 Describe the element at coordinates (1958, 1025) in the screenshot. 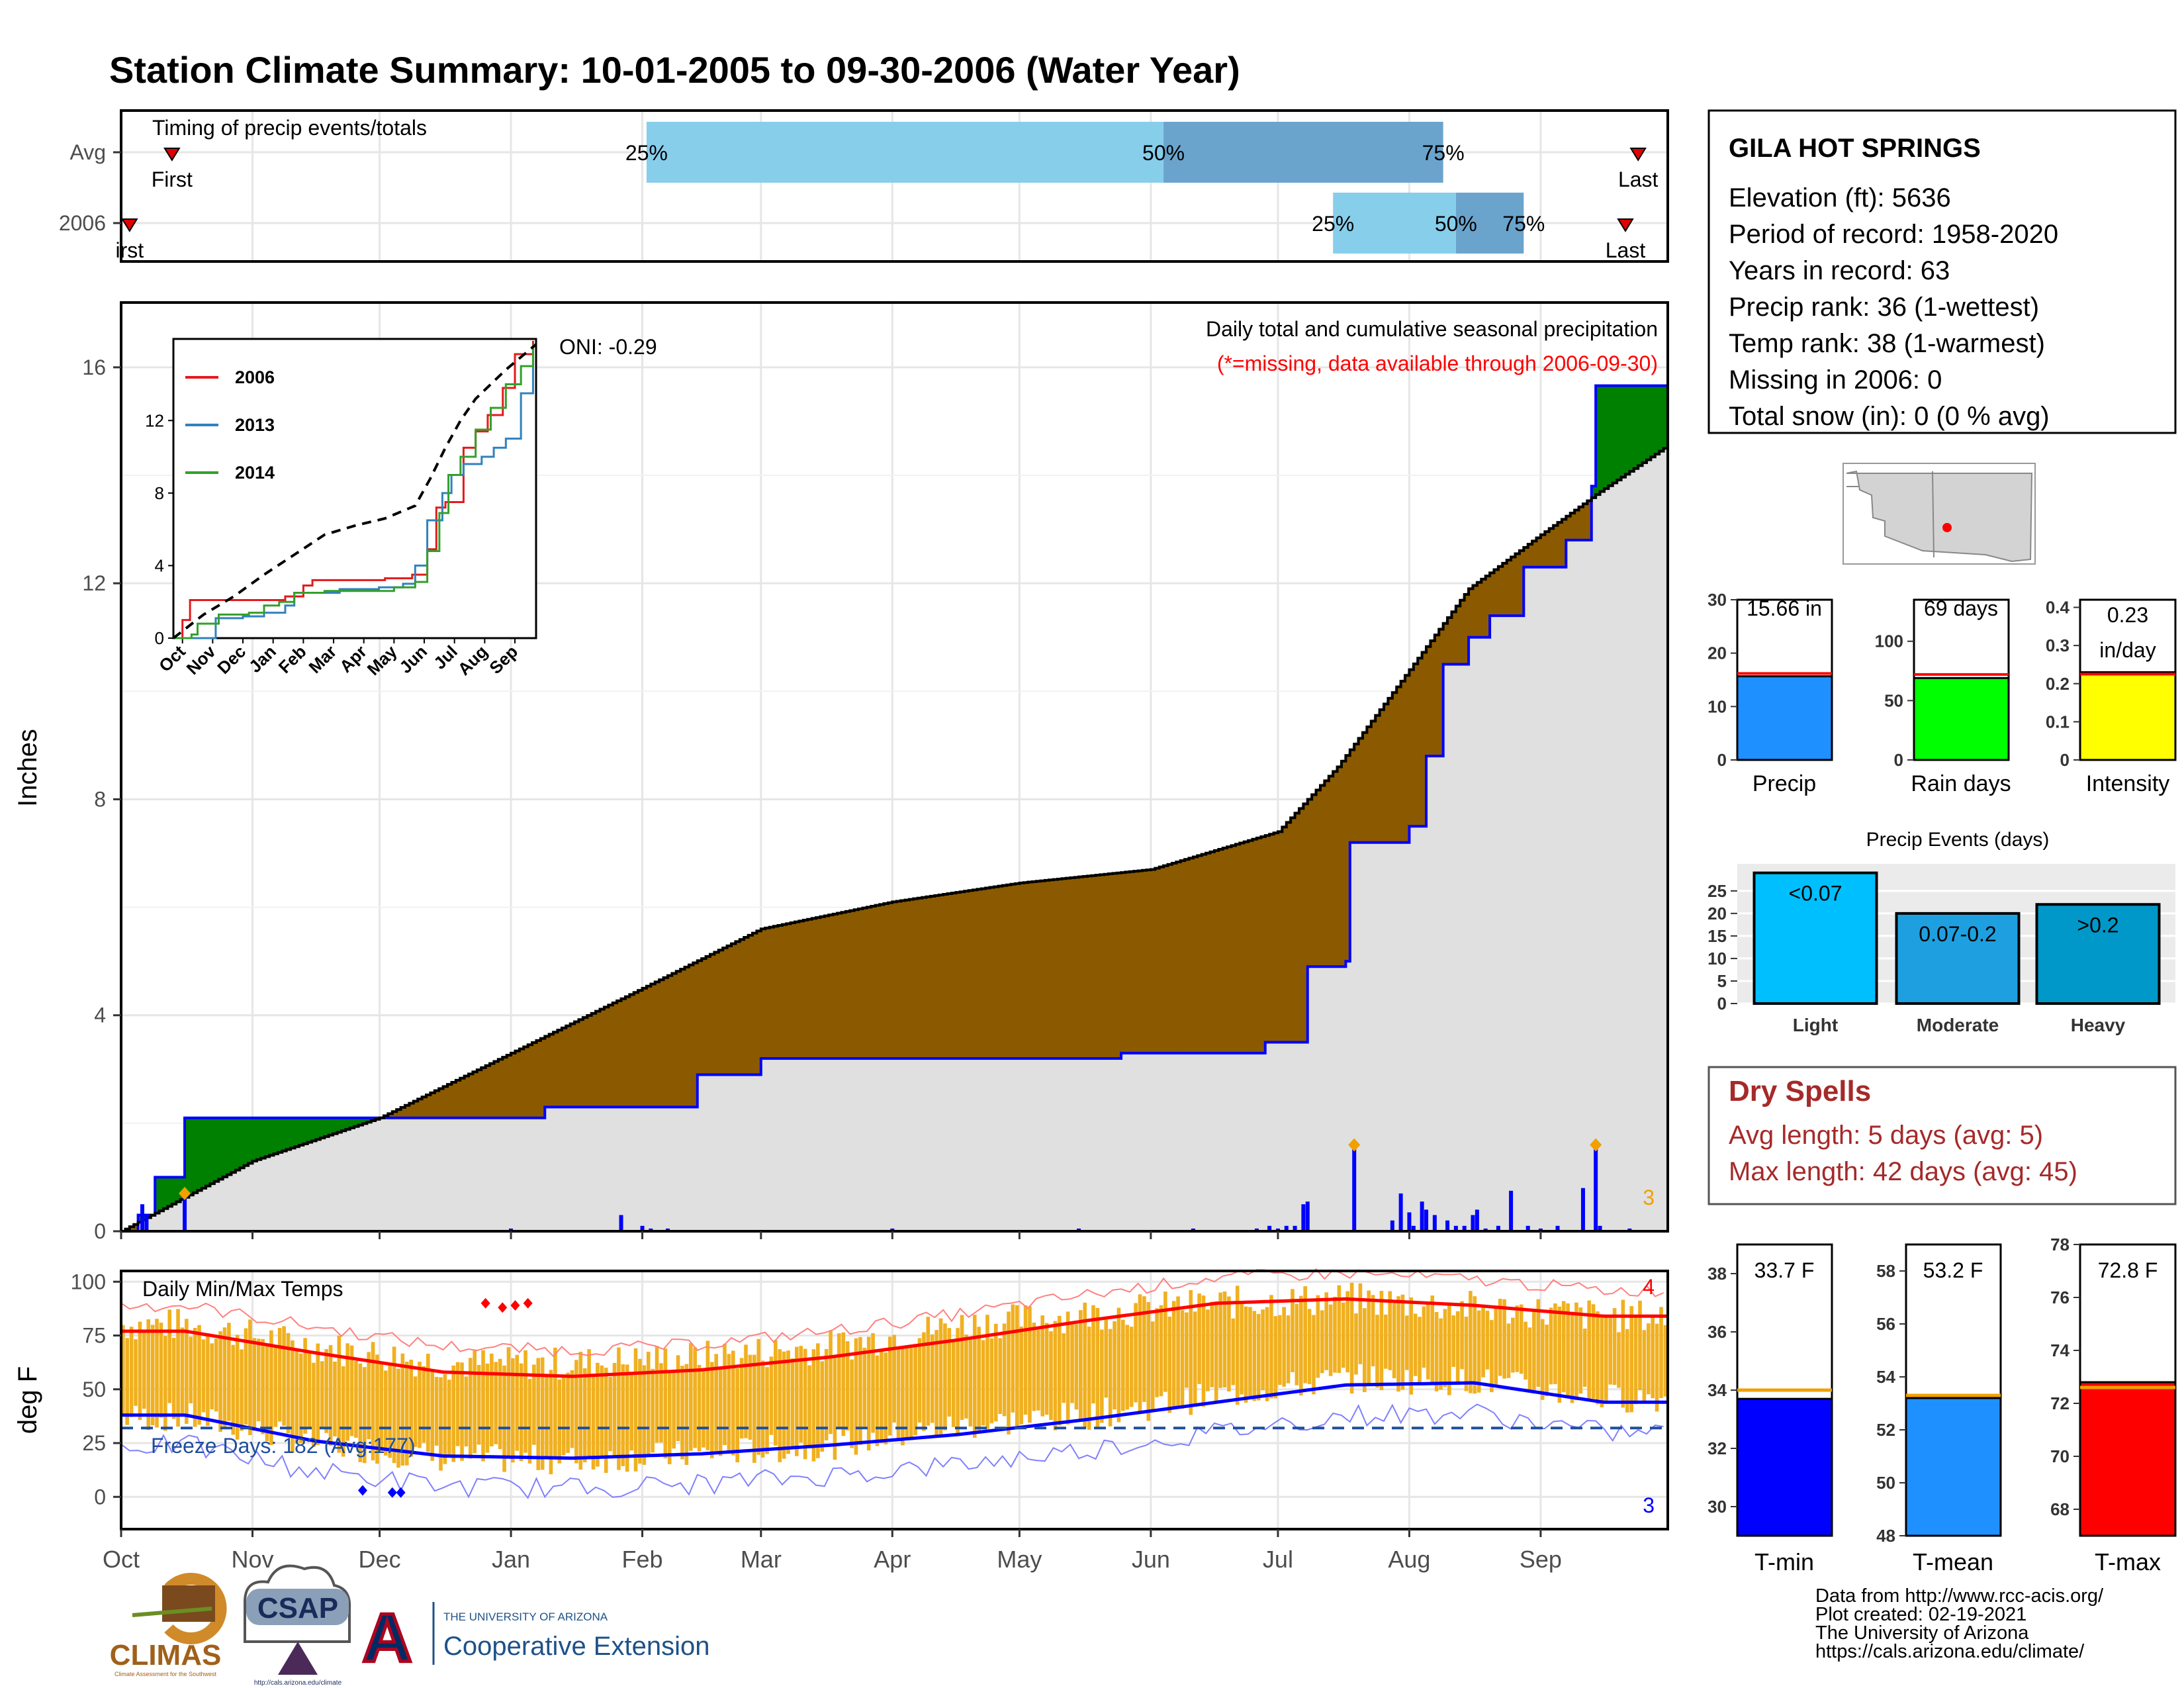

I see `events-category-label: Moderate` at that location.